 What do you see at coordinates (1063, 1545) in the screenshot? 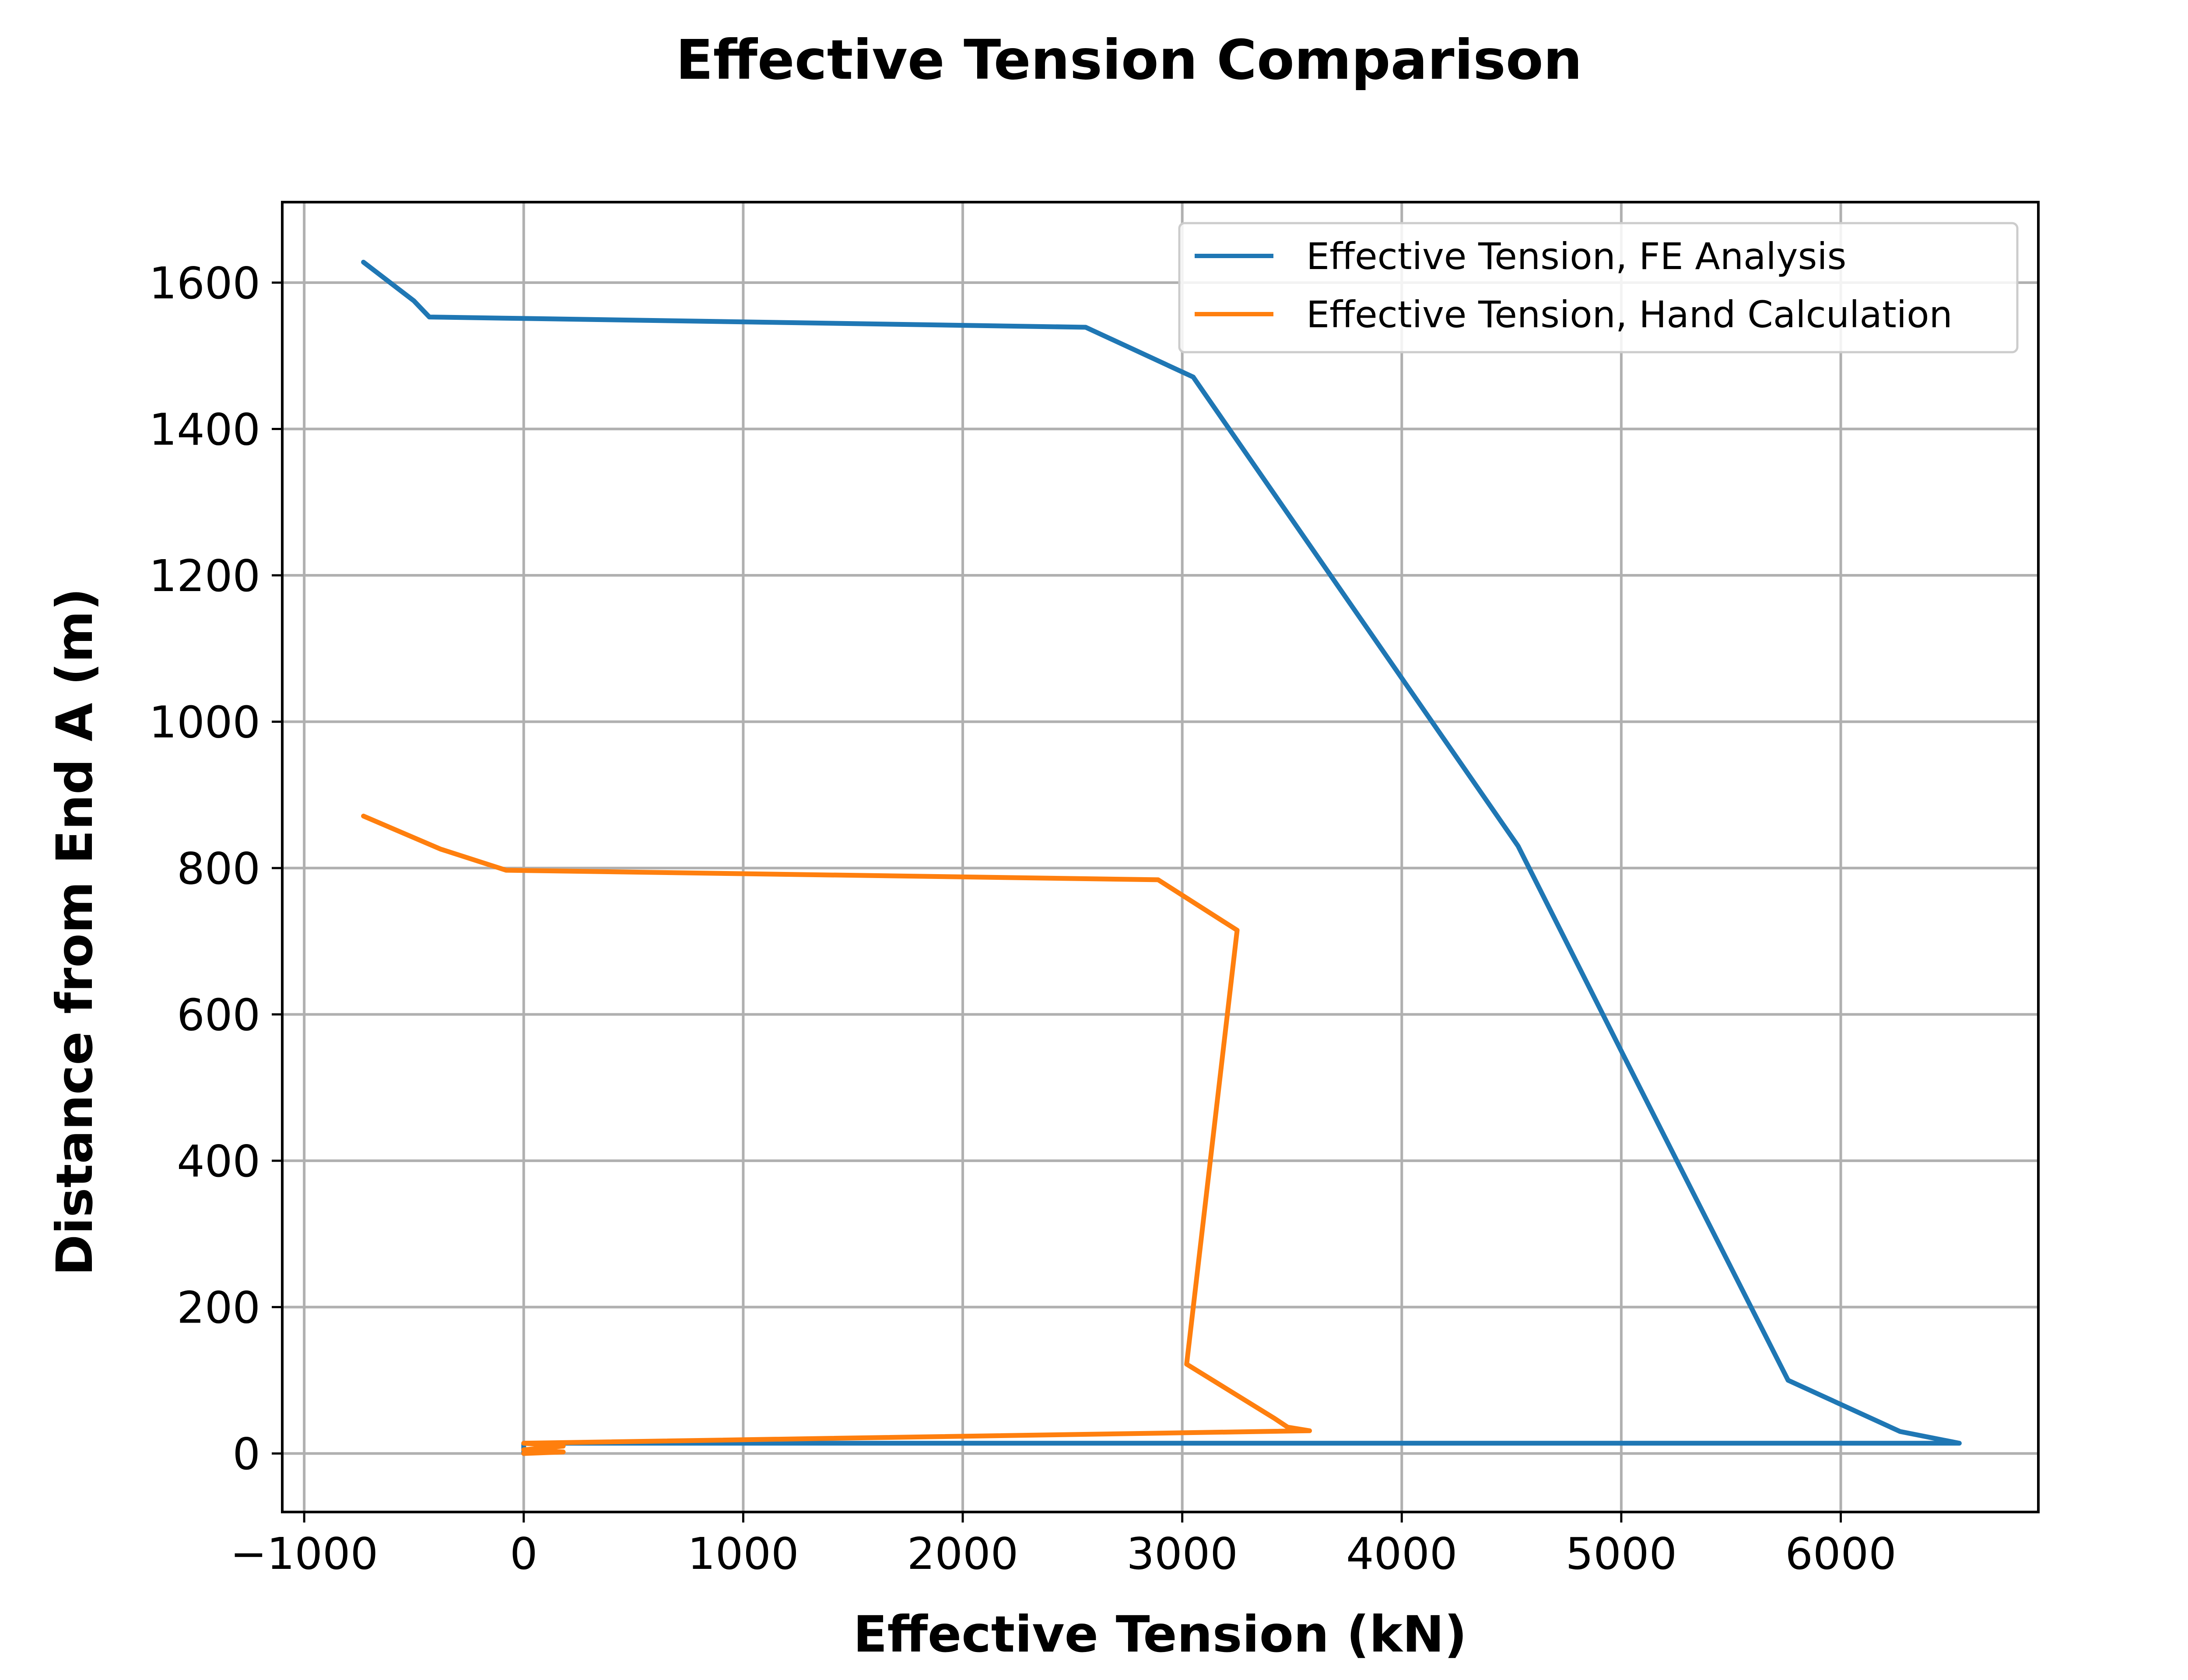
I see `x-axis-ticks: −1000 0 1000 2000 3000 4000 5000 6000` at bounding box center [1063, 1545].